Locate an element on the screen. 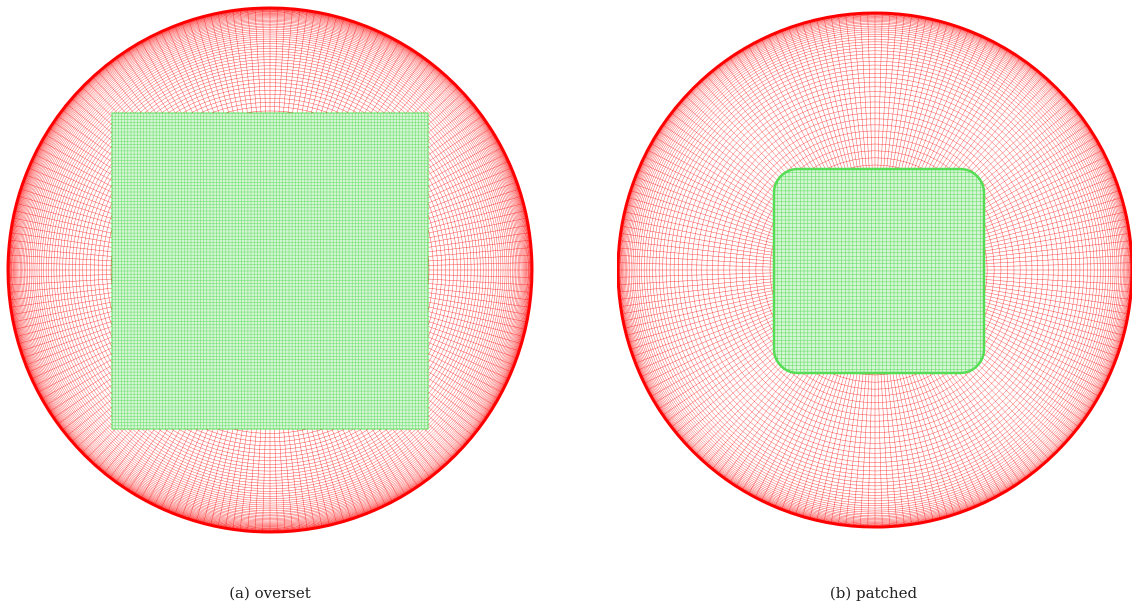 This screenshot has width=1135, height=613. overset-block-grid is located at coordinates (270, 271).